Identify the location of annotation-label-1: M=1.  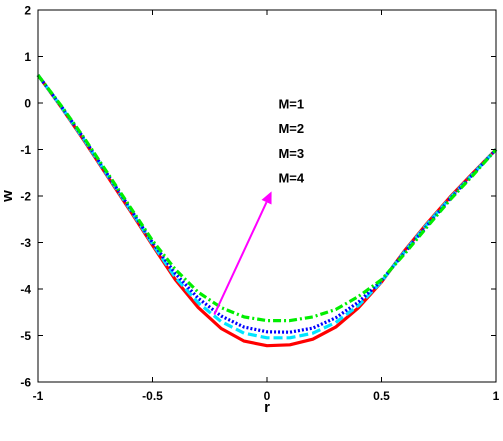
(291, 104).